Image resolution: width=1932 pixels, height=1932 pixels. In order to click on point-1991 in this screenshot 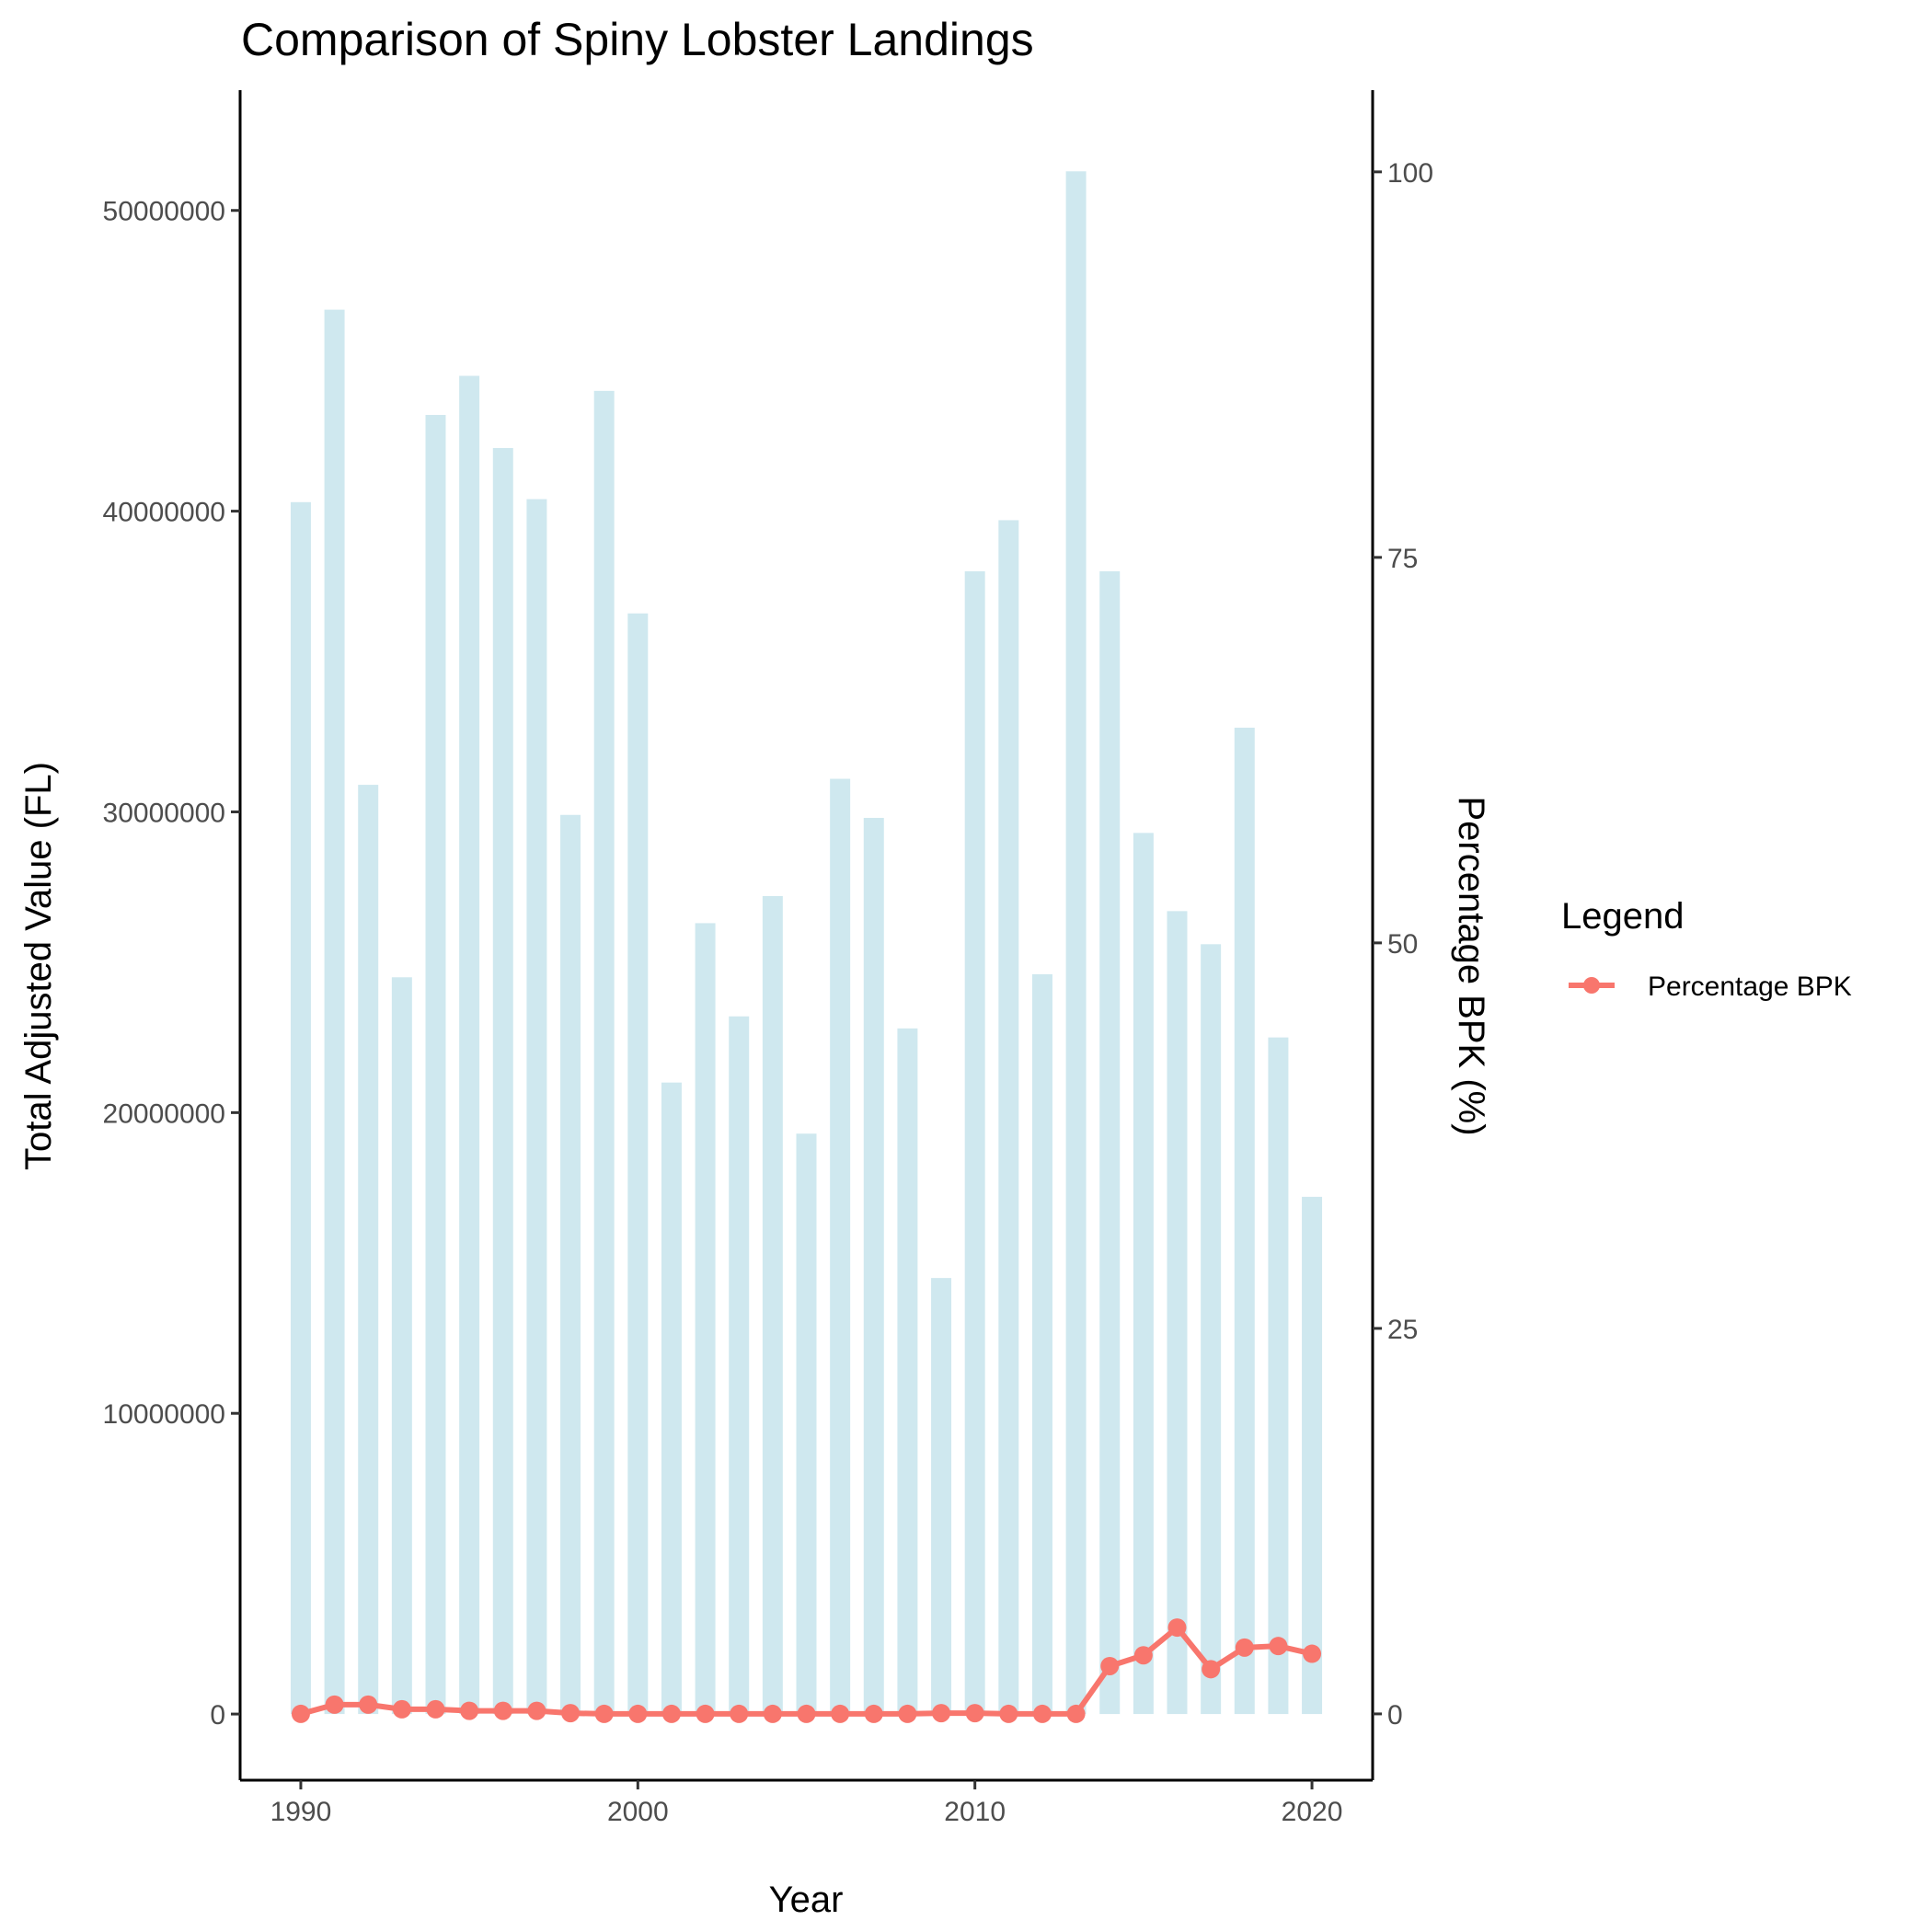, I will do `click(334, 1704)`.